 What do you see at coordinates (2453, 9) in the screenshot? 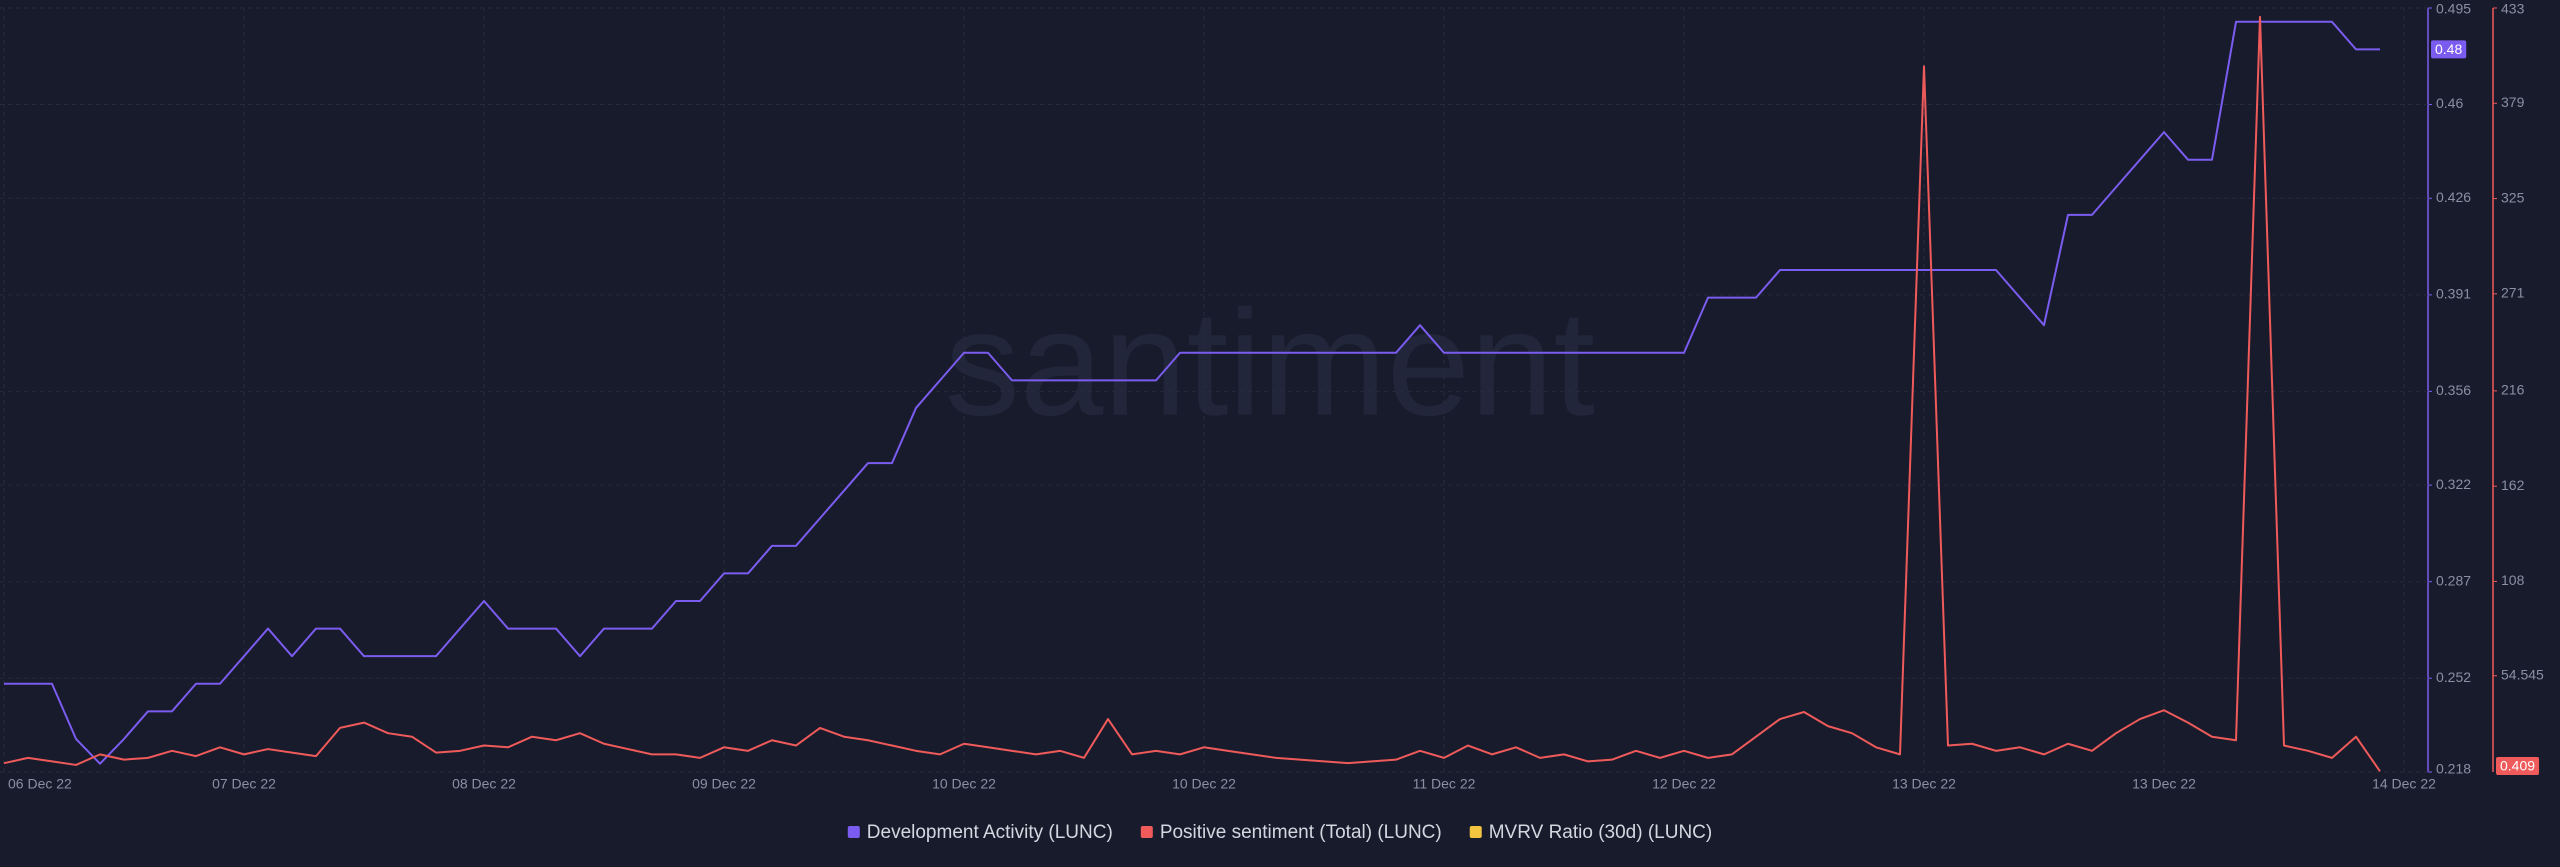
I see `y-tick-label: 0.495` at bounding box center [2453, 9].